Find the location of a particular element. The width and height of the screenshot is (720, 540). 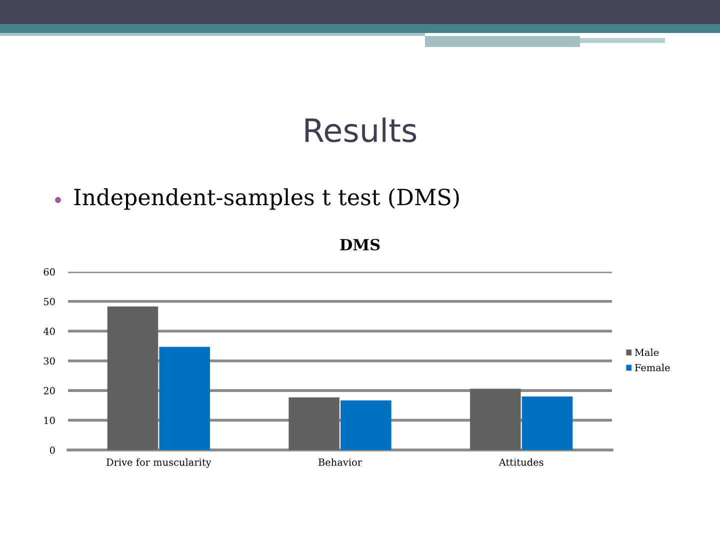

text: DMS is located at coordinates (360, 244).